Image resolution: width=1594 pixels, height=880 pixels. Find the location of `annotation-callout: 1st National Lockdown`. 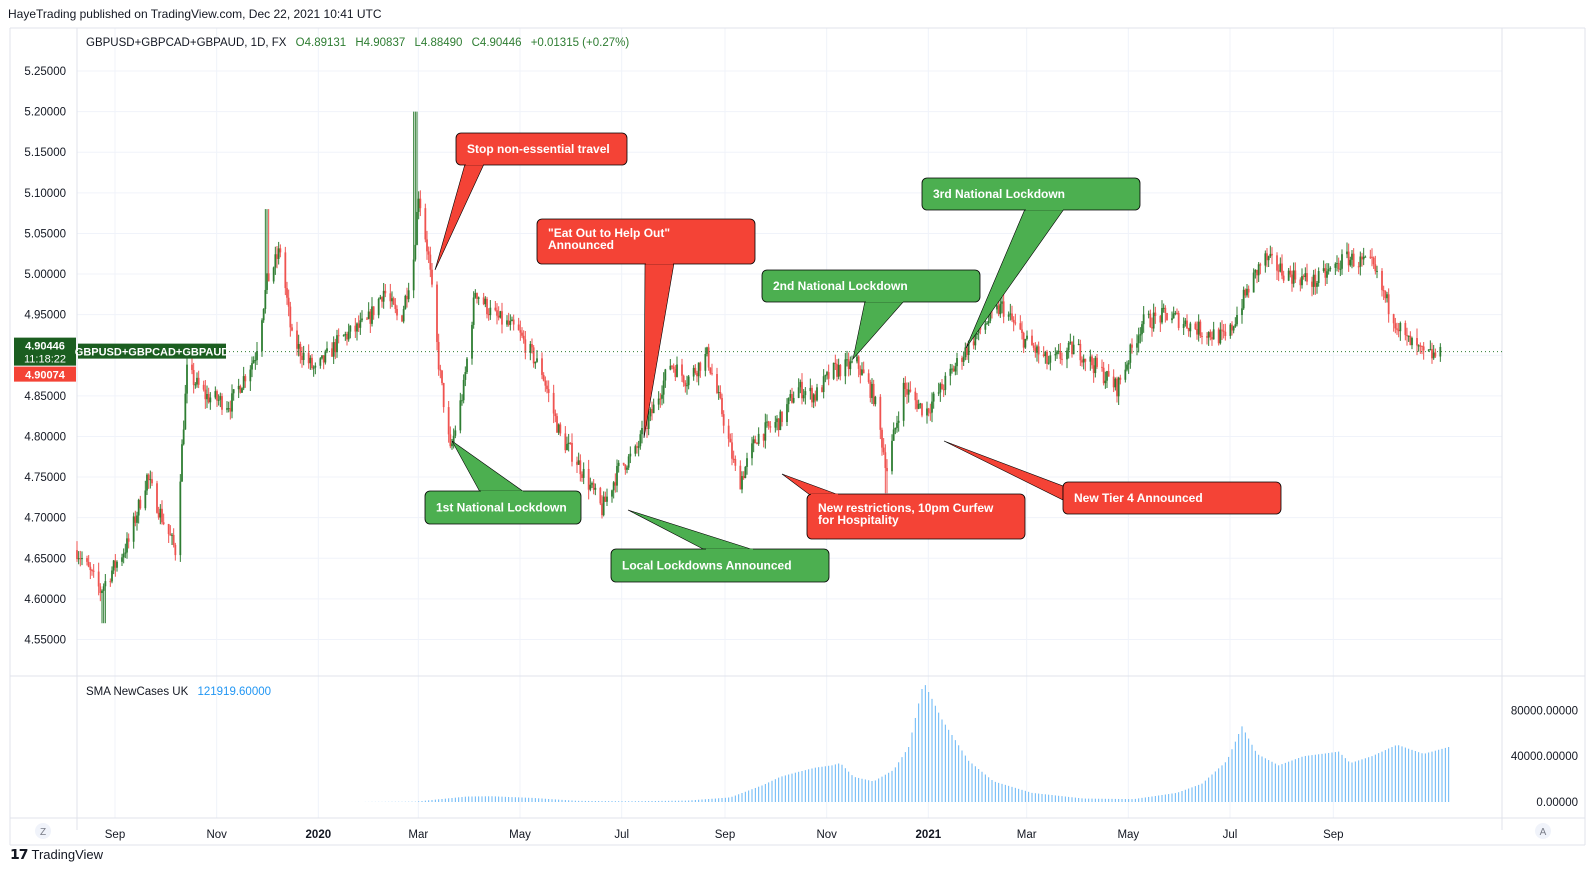

annotation-callout: 1st National Lockdown is located at coordinates (503, 482).